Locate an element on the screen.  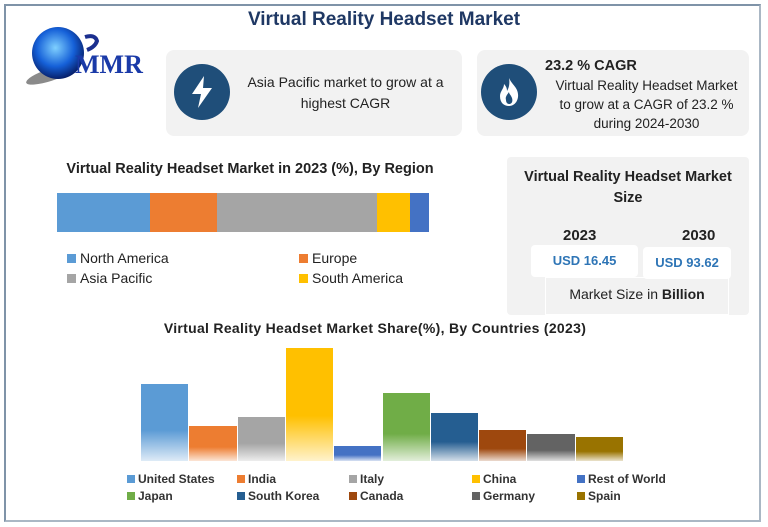
legend-label: South America is located at coordinates (358, 278).